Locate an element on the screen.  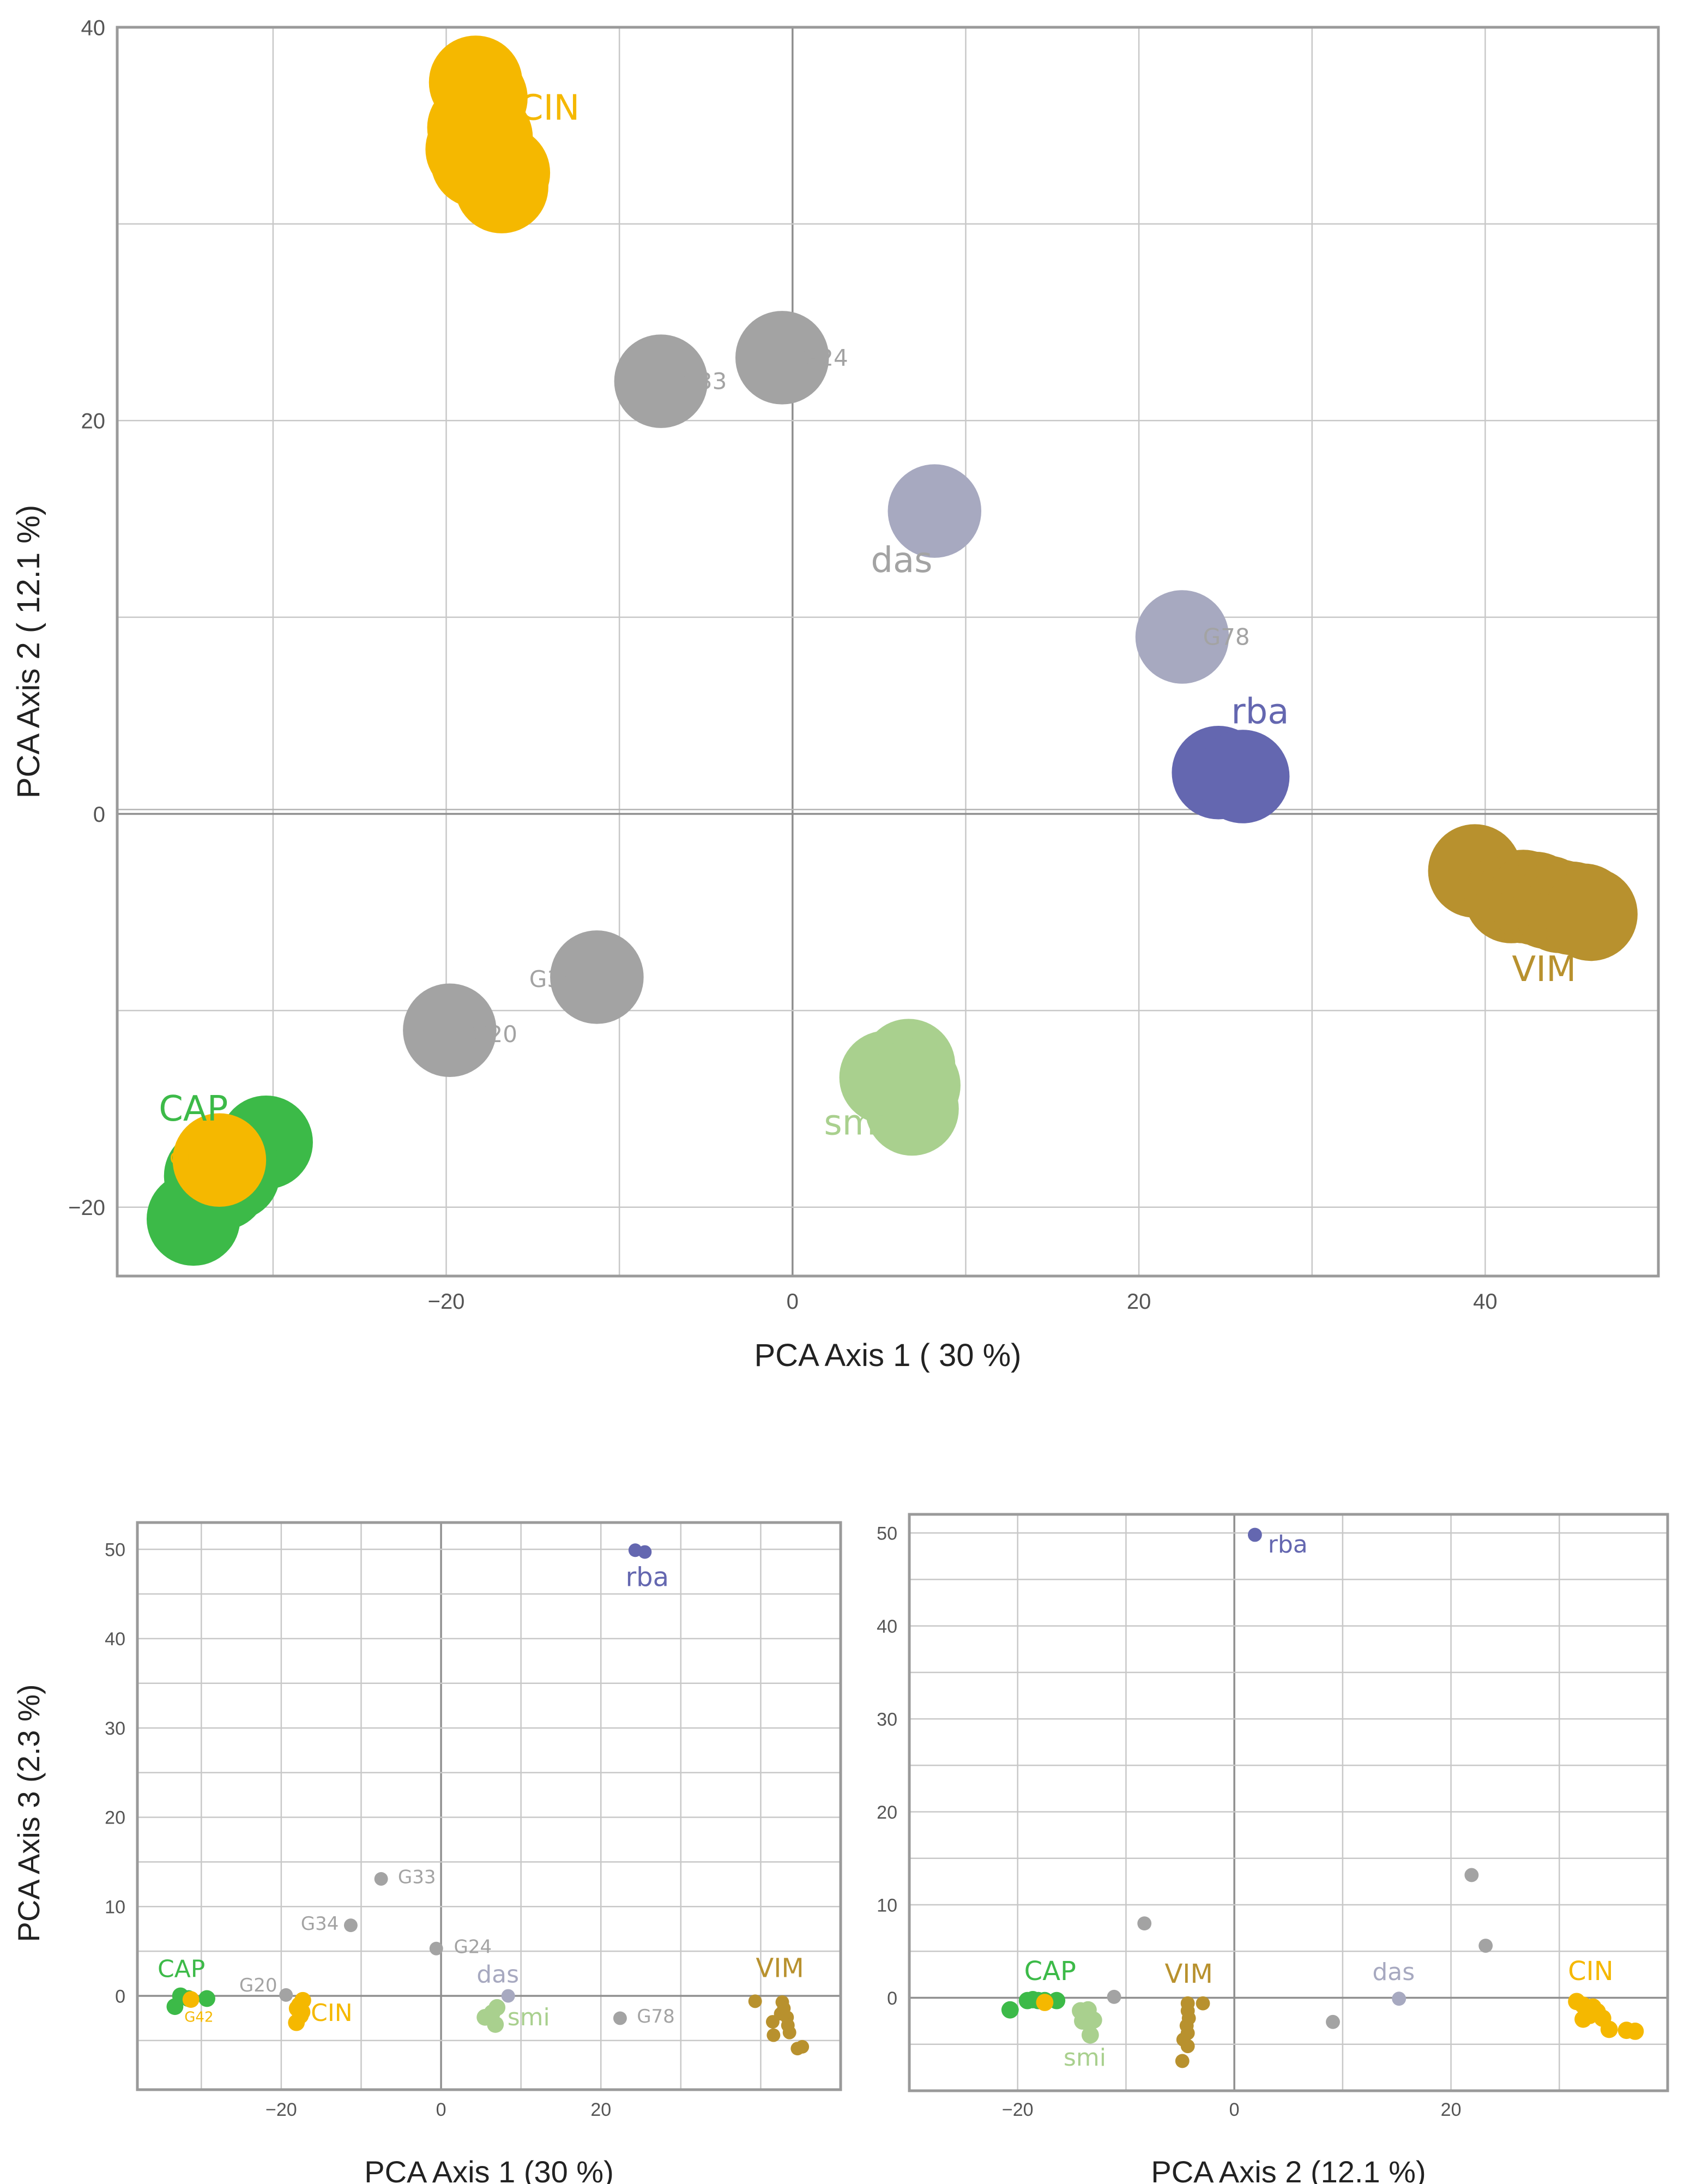
y-tick-label: −20 is located at coordinates (86, 1208).